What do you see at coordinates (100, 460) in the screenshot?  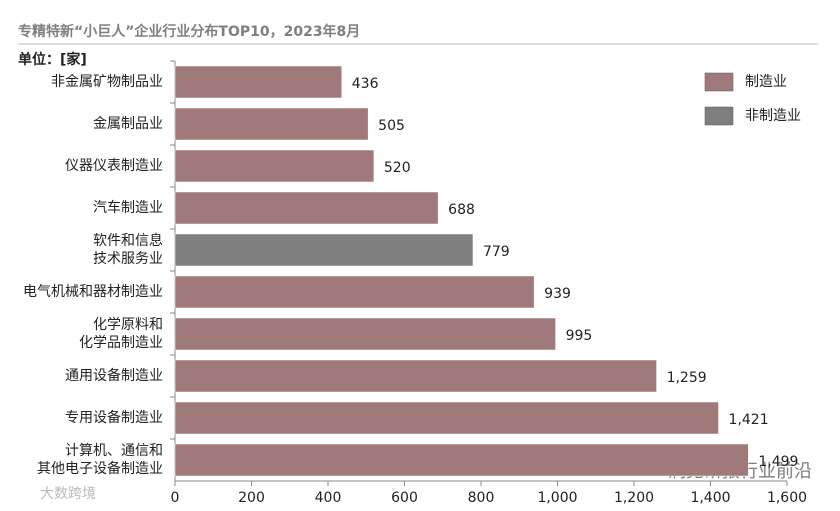 I see `y-tick-label: 计算机、通信和其他电子设备制造业` at bounding box center [100, 460].